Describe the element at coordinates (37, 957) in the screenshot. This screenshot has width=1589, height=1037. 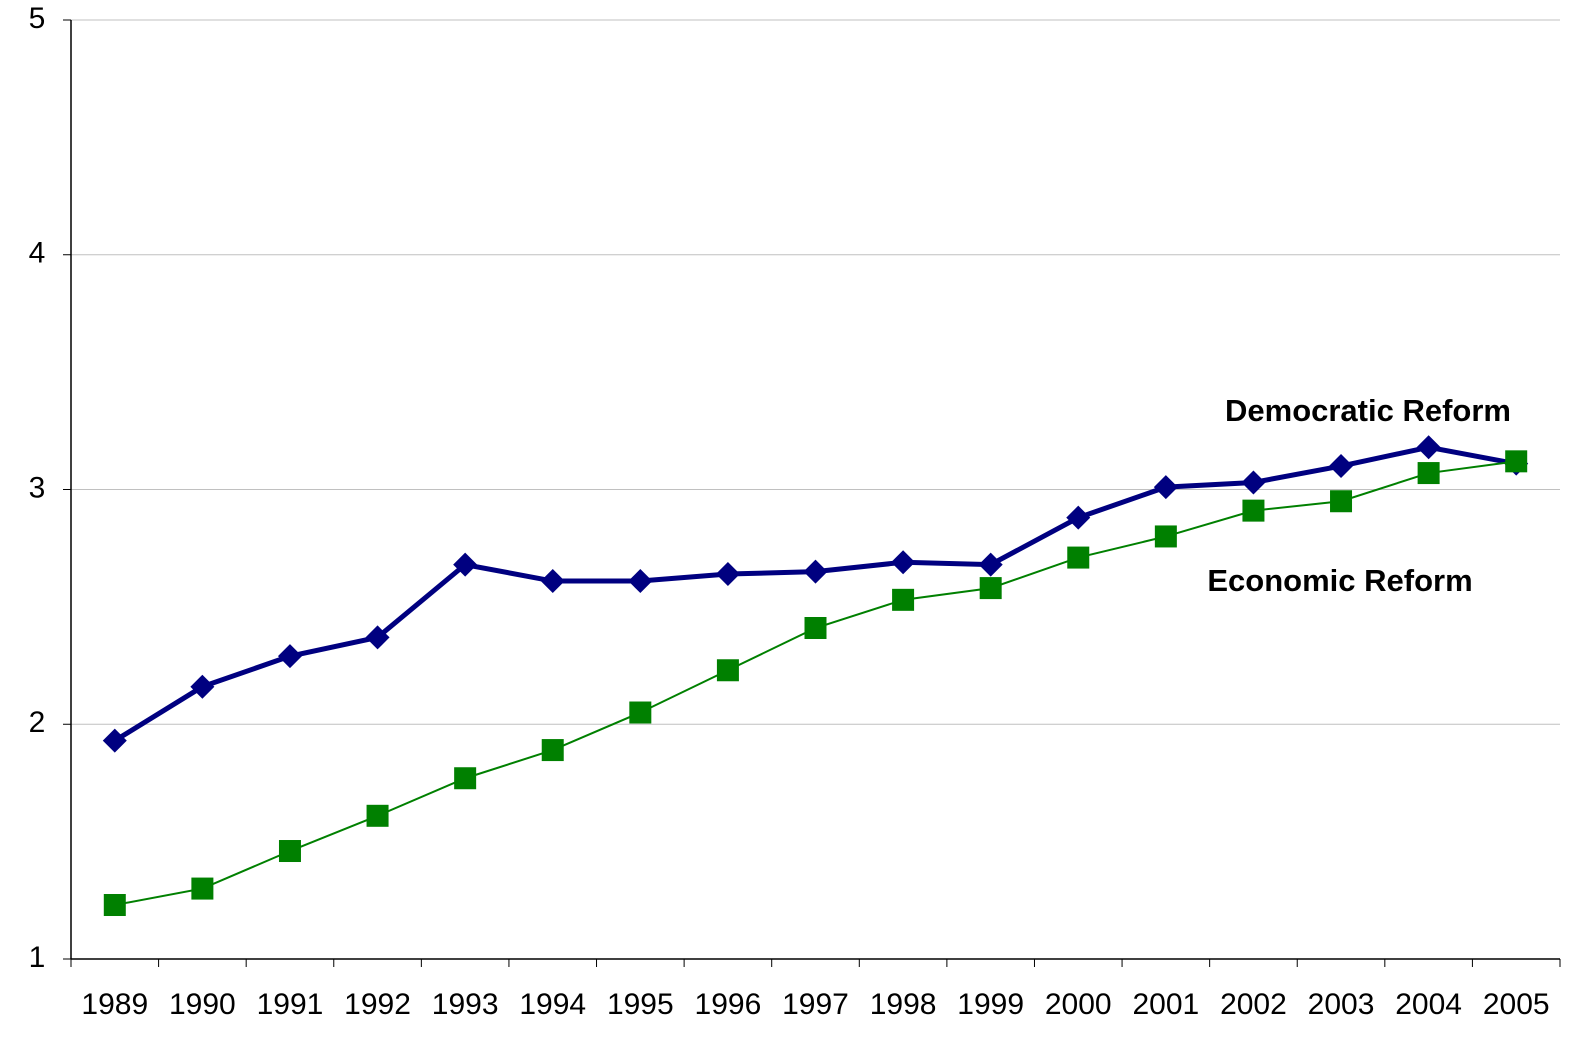
I see `y-tick-label: 1` at that location.